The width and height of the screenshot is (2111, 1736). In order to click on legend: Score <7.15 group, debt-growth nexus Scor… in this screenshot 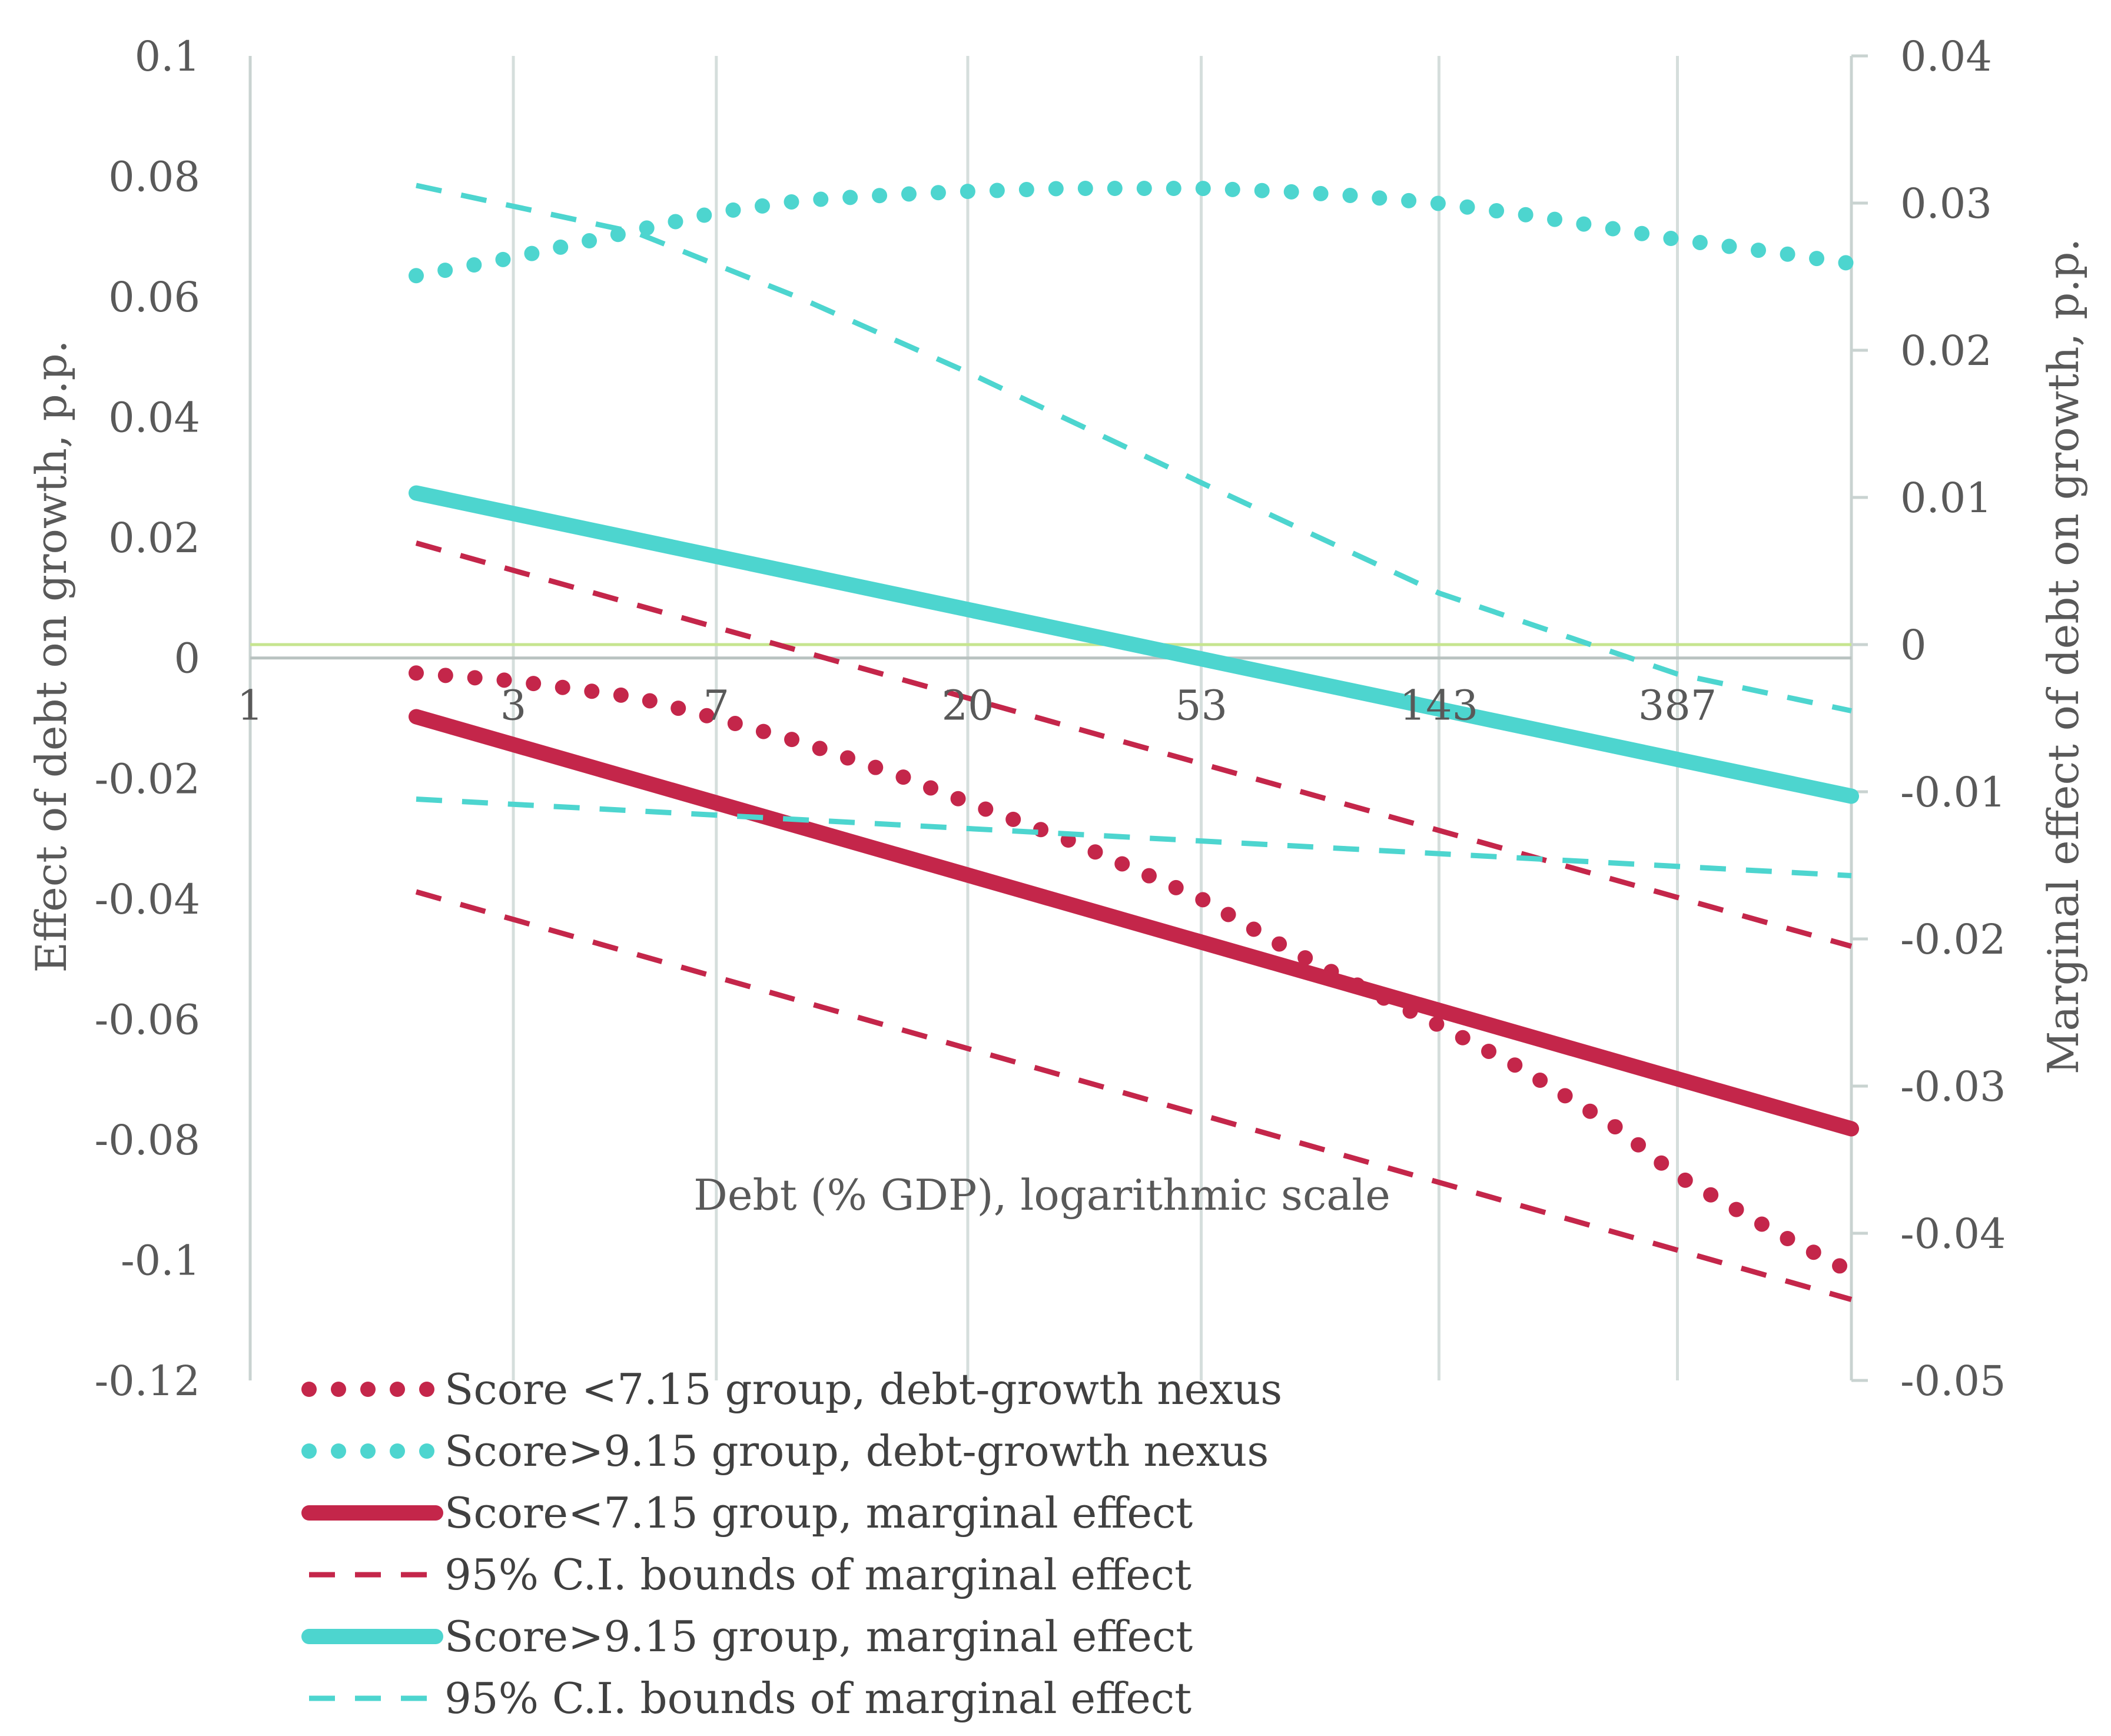, I will do `click(791, 1544)`.